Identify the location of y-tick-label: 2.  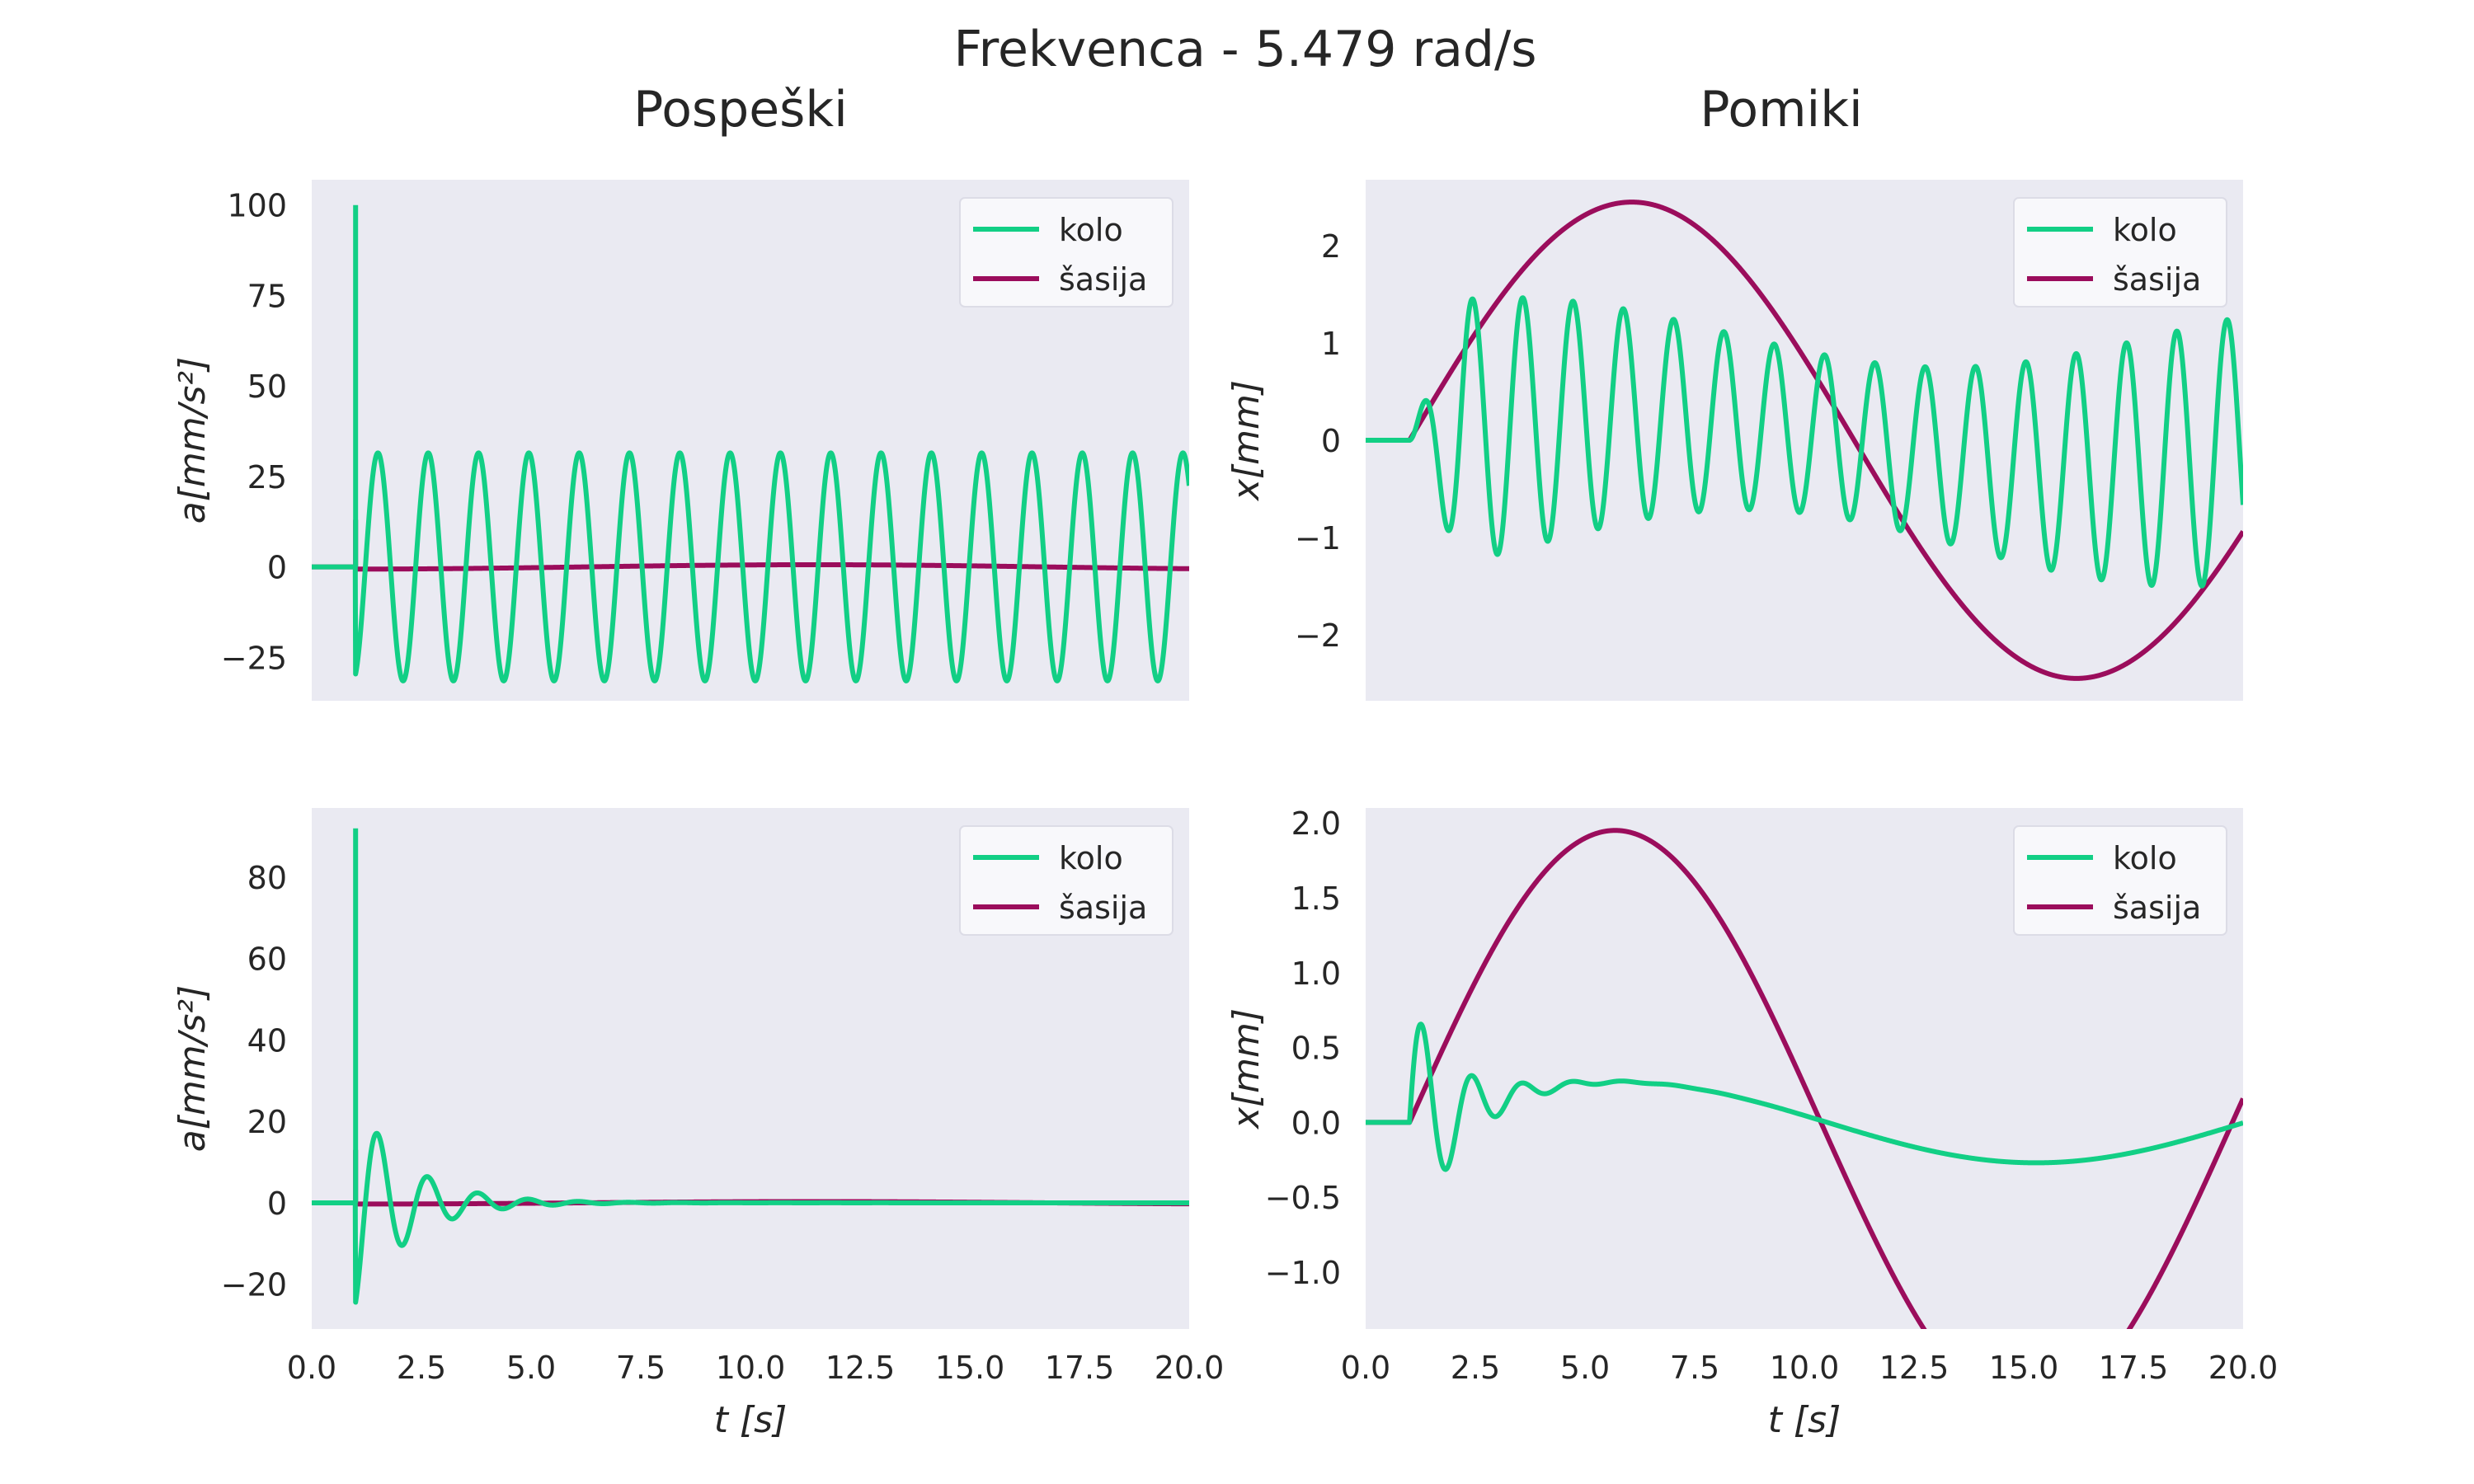
(1331, 246).